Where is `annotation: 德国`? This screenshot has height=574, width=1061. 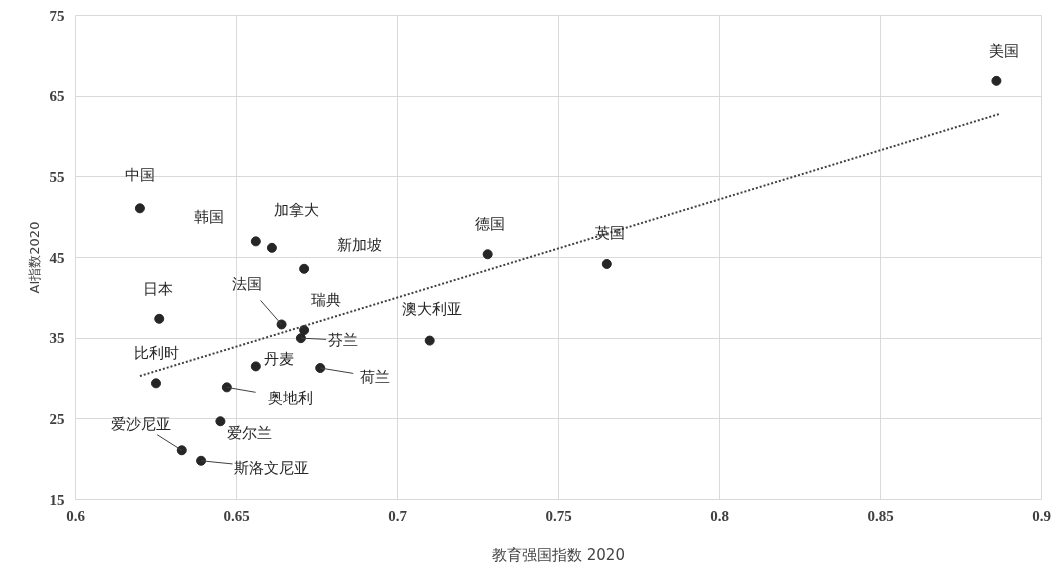 annotation: 德国 is located at coordinates (489, 224).